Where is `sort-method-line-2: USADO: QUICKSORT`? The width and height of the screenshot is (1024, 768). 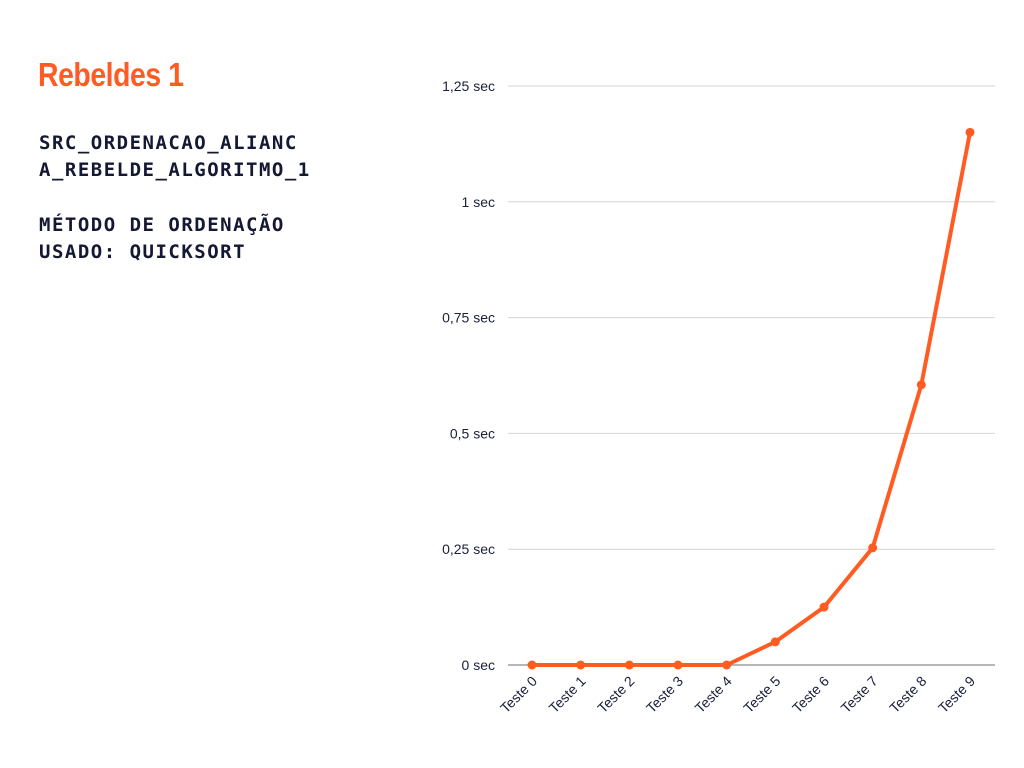
sort-method-line-2: USADO: QUICKSORT is located at coordinates (143, 252).